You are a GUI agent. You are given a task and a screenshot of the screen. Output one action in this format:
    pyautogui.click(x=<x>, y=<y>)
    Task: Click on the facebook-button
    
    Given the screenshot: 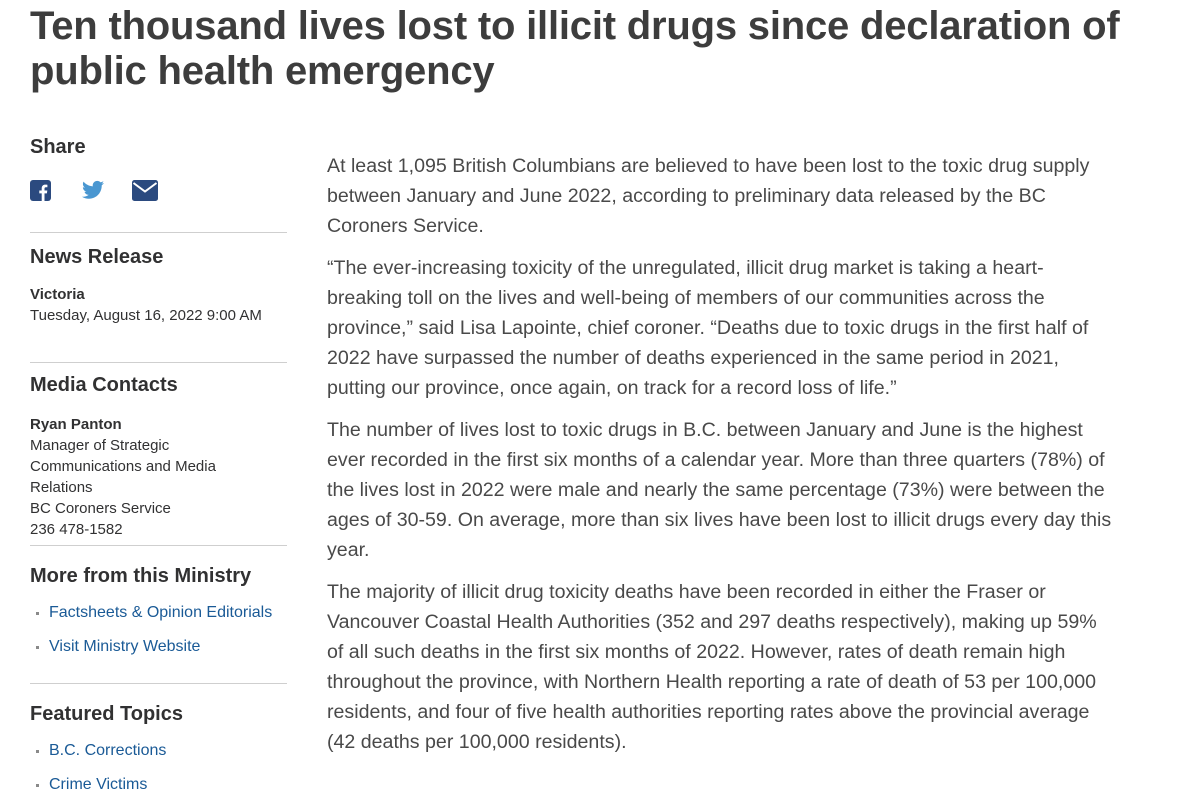 What is the action you would take?
    pyautogui.click(x=40, y=193)
    